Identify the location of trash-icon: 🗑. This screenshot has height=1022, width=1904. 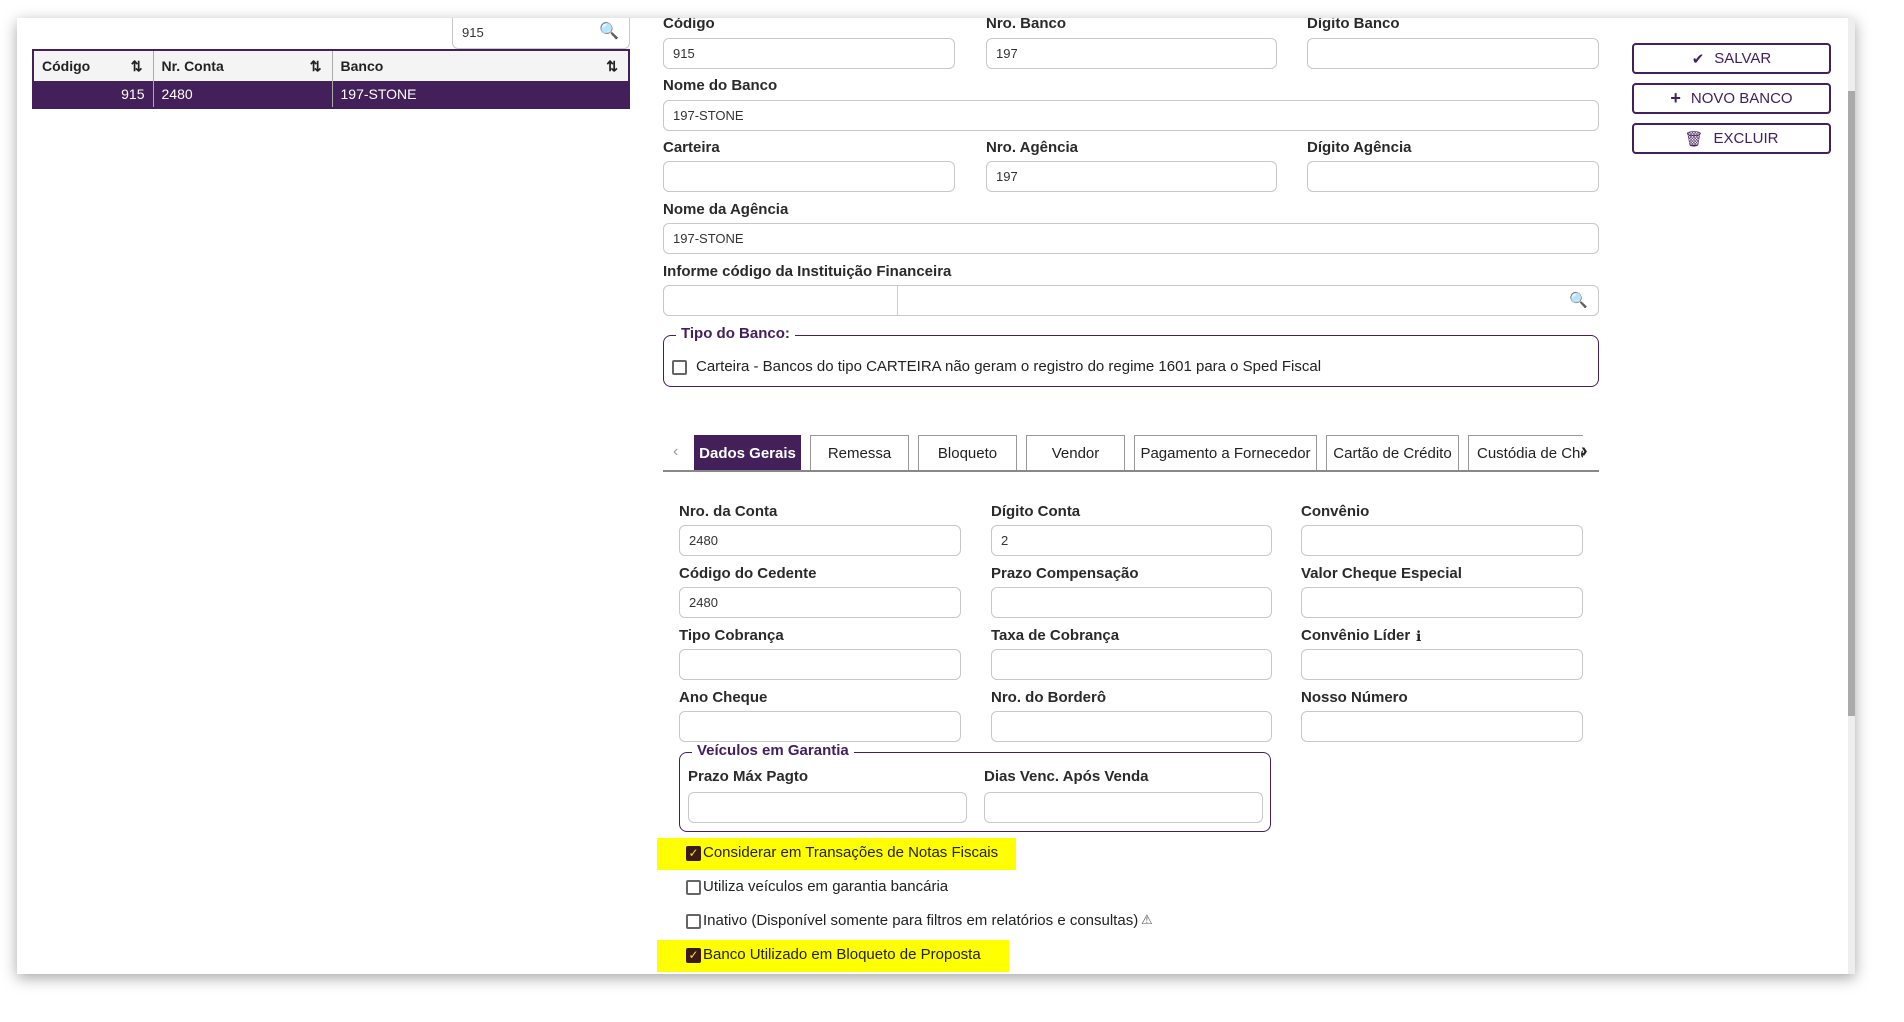
(1694, 139).